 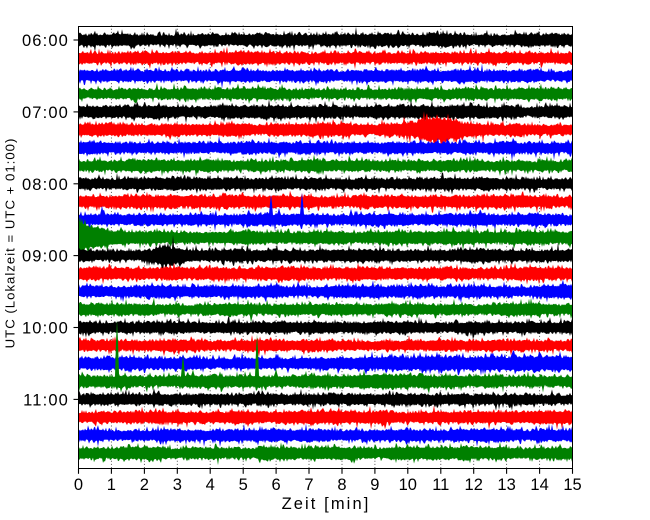 What do you see at coordinates (474, 485) in the screenshot?
I see `svg-text: 12` at bounding box center [474, 485].